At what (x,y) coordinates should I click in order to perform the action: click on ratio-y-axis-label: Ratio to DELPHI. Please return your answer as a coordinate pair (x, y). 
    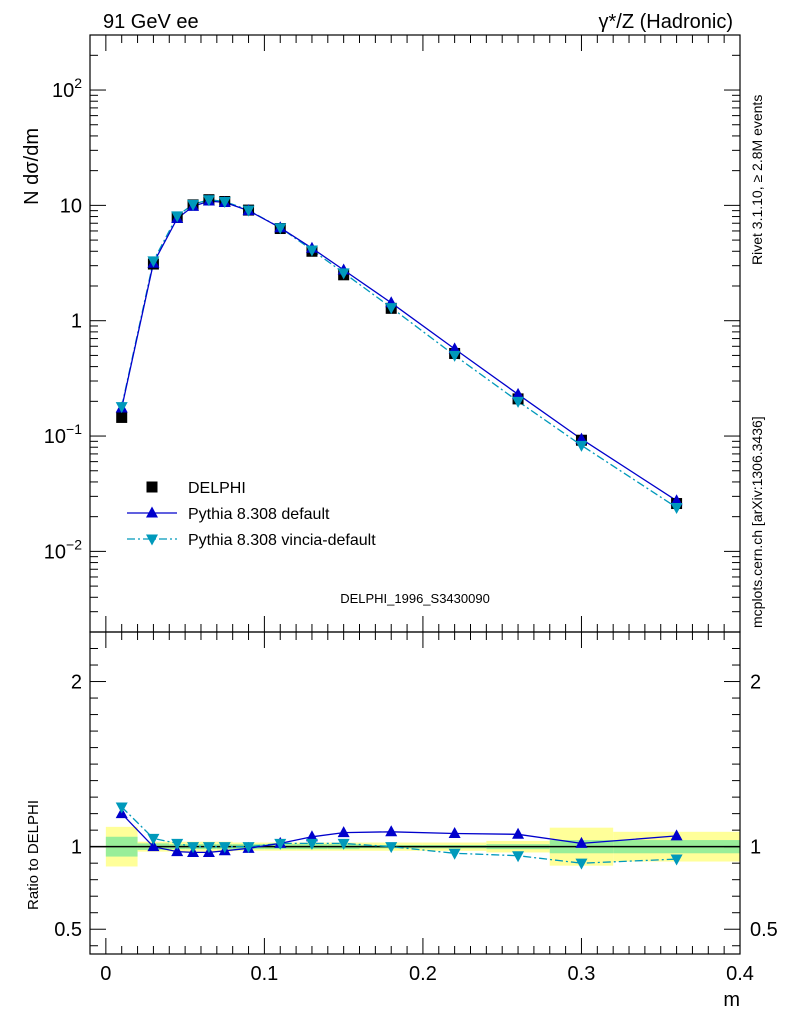
    Looking at the image, I should click on (33, 855).